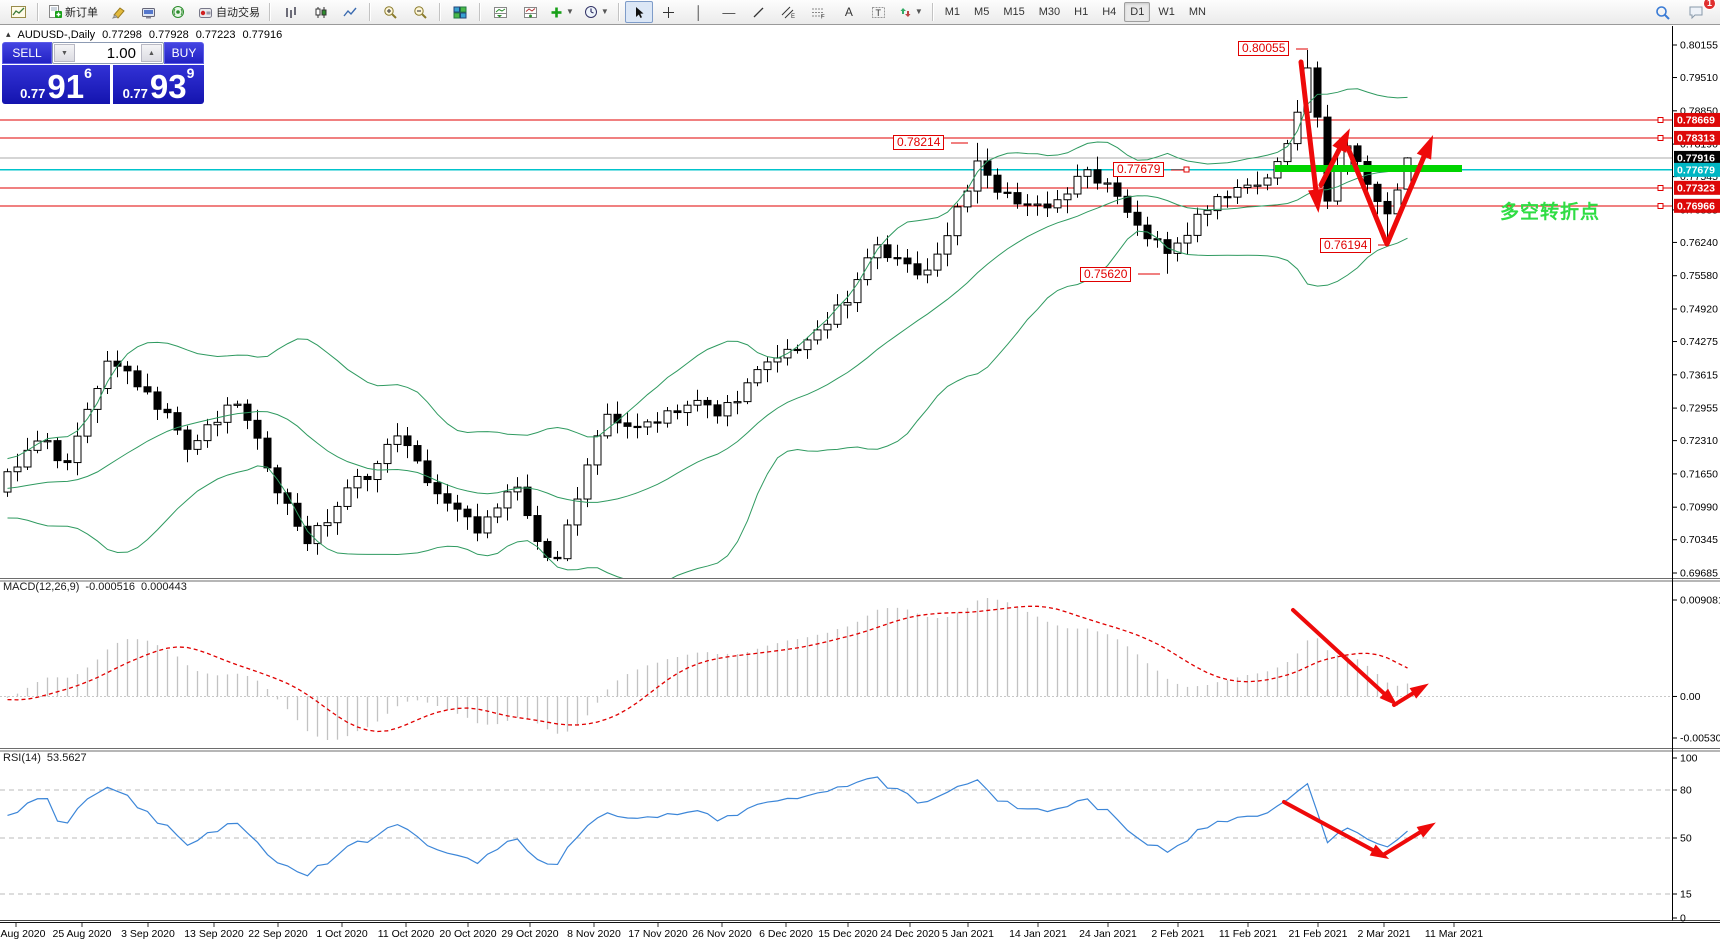  What do you see at coordinates (1662, 12) in the screenshot?
I see `search-icon` at bounding box center [1662, 12].